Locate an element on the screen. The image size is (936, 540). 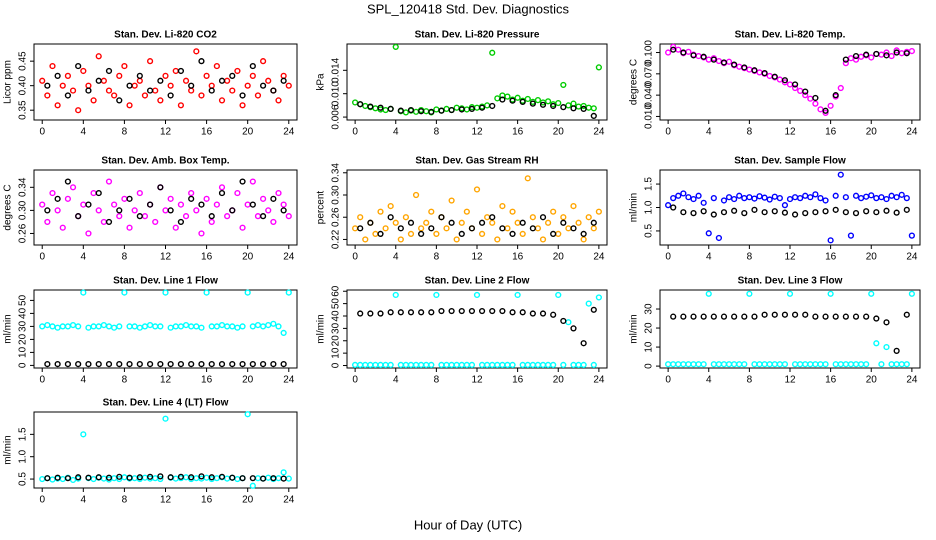
y-tick-label: 0.5 is located at coordinates (649, 231).